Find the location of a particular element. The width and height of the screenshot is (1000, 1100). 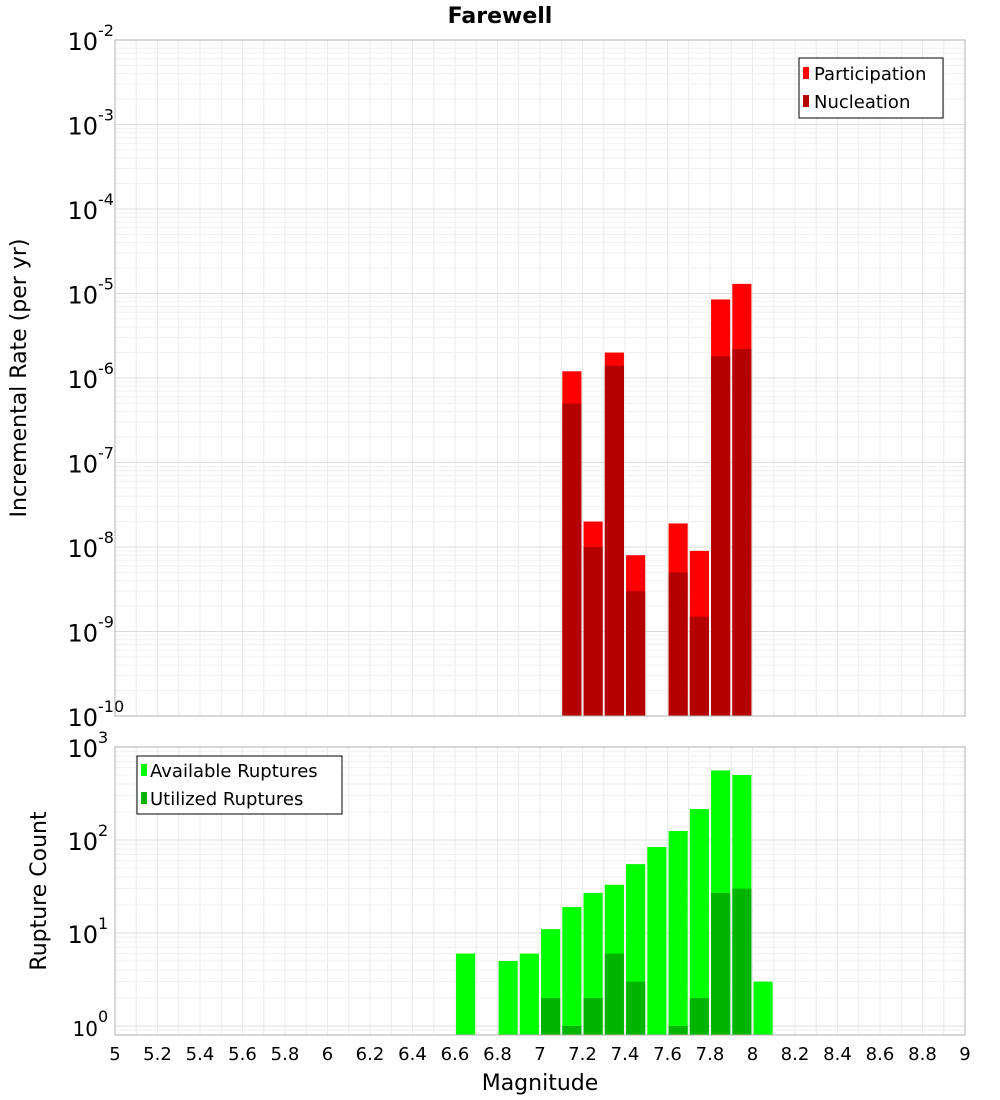

x-tick-label: 8.8 is located at coordinates (922, 1054).